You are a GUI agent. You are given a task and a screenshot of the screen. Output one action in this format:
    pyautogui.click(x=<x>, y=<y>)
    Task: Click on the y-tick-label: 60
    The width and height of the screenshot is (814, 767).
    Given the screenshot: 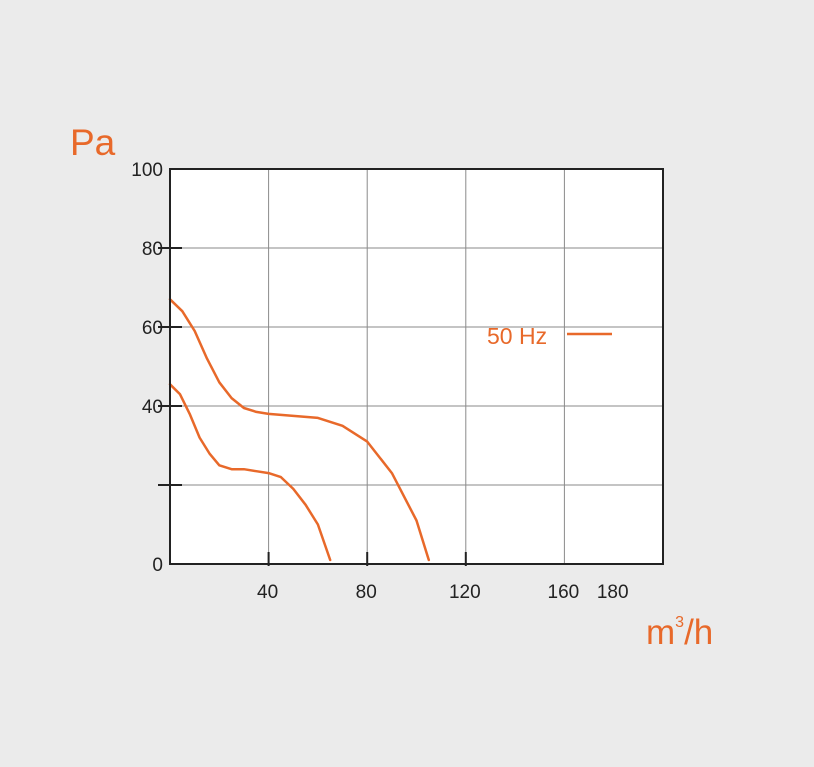 What is the action you would take?
    pyautogui.click(x=152, y=328)
    